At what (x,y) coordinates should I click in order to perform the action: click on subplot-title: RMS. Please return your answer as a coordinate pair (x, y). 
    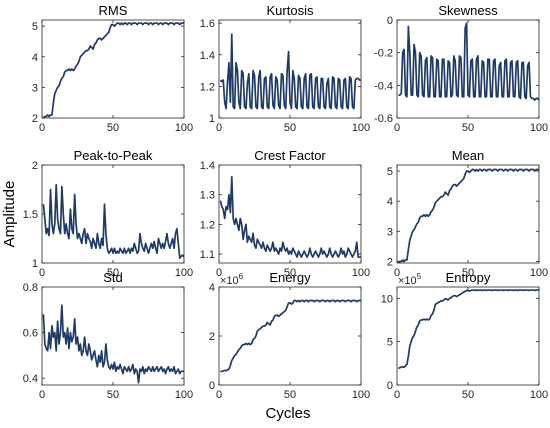
    Looking at the image, I should click on (113, 10).